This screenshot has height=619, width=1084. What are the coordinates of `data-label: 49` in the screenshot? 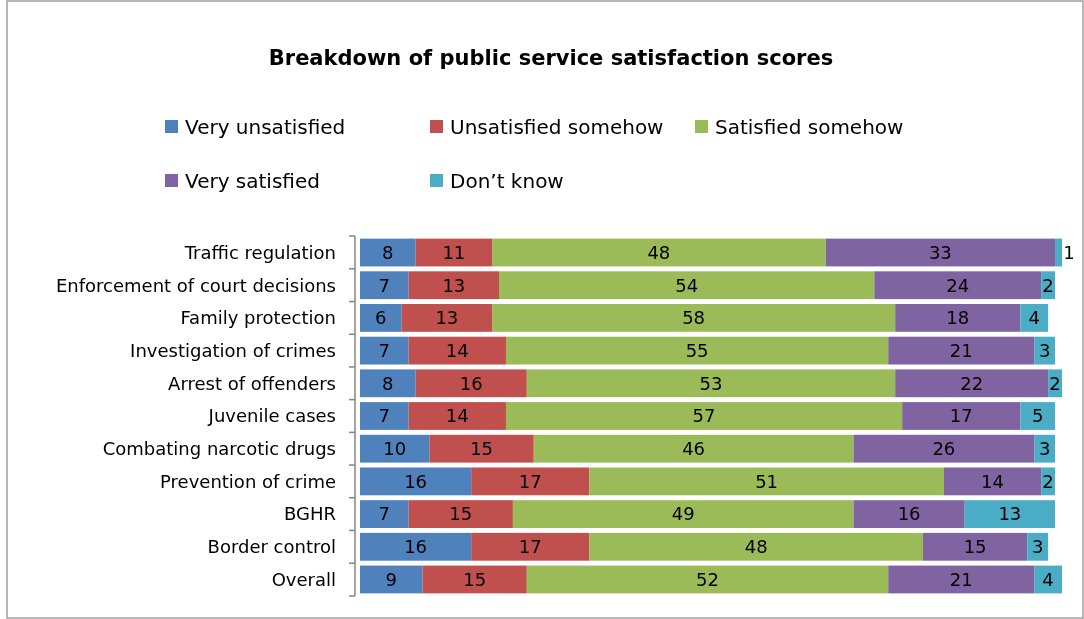 It's located at (683, 514).